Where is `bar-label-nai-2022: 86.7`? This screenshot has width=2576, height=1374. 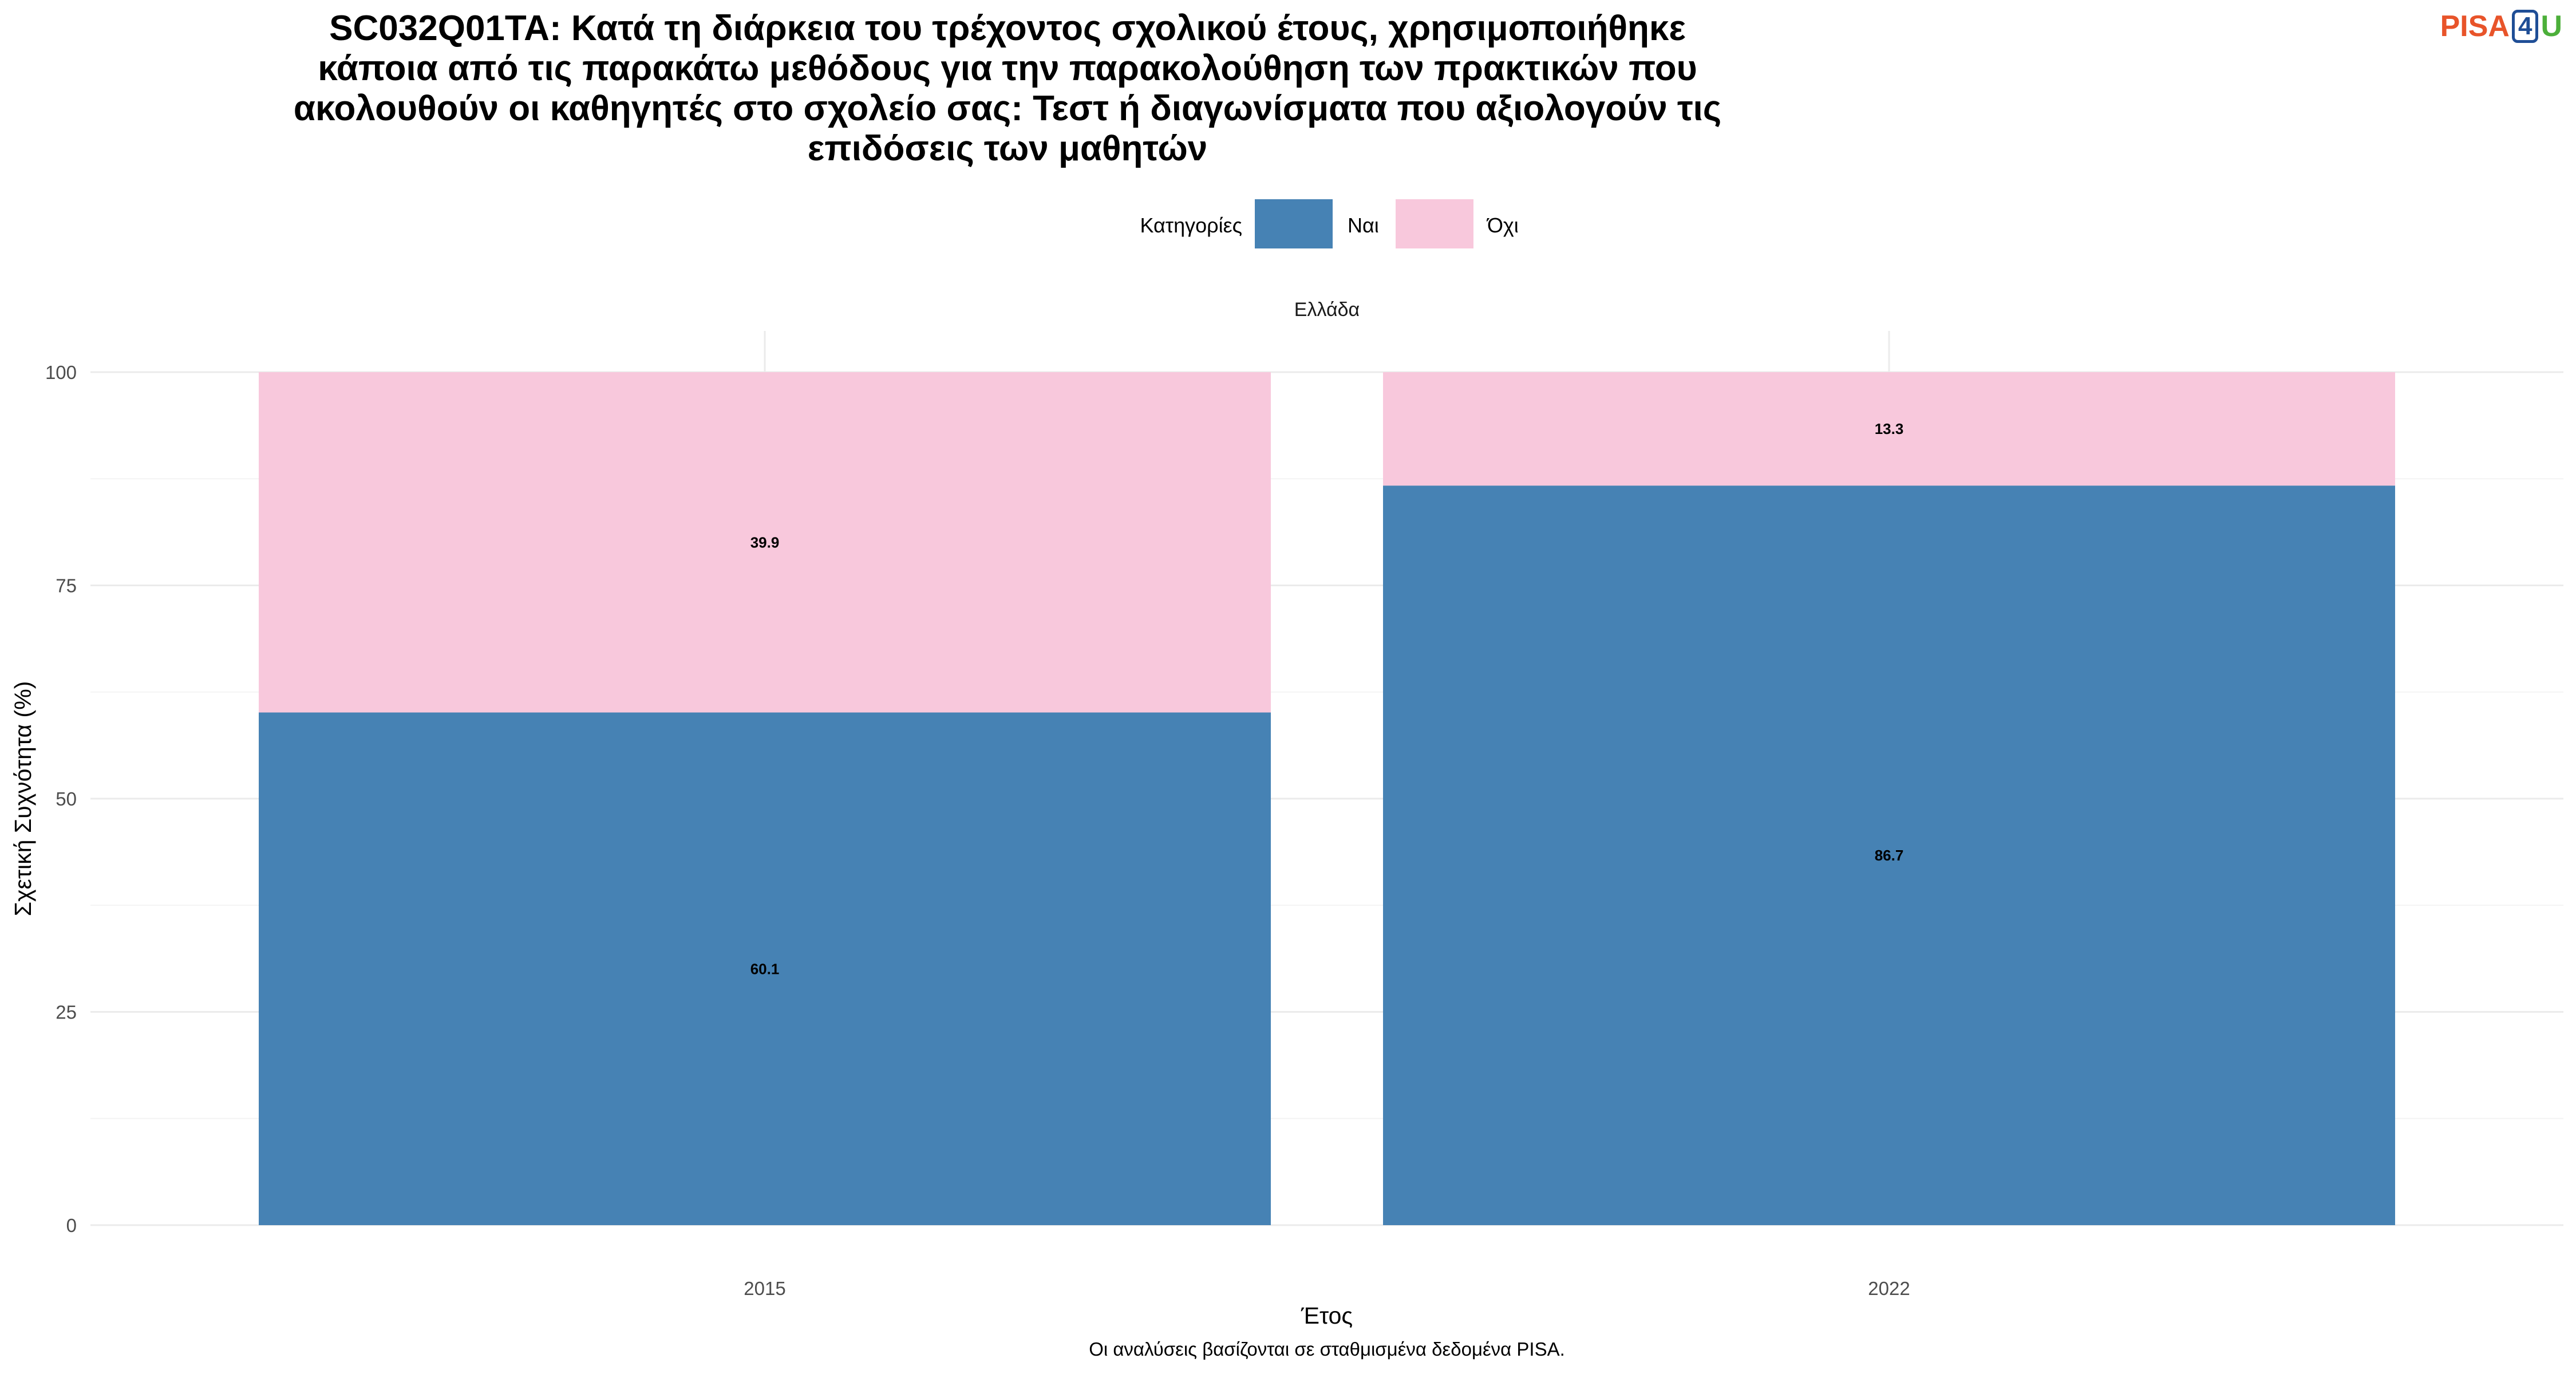 bar-label-nai-2022: 86.7 is located at coordinates (1889, 855).